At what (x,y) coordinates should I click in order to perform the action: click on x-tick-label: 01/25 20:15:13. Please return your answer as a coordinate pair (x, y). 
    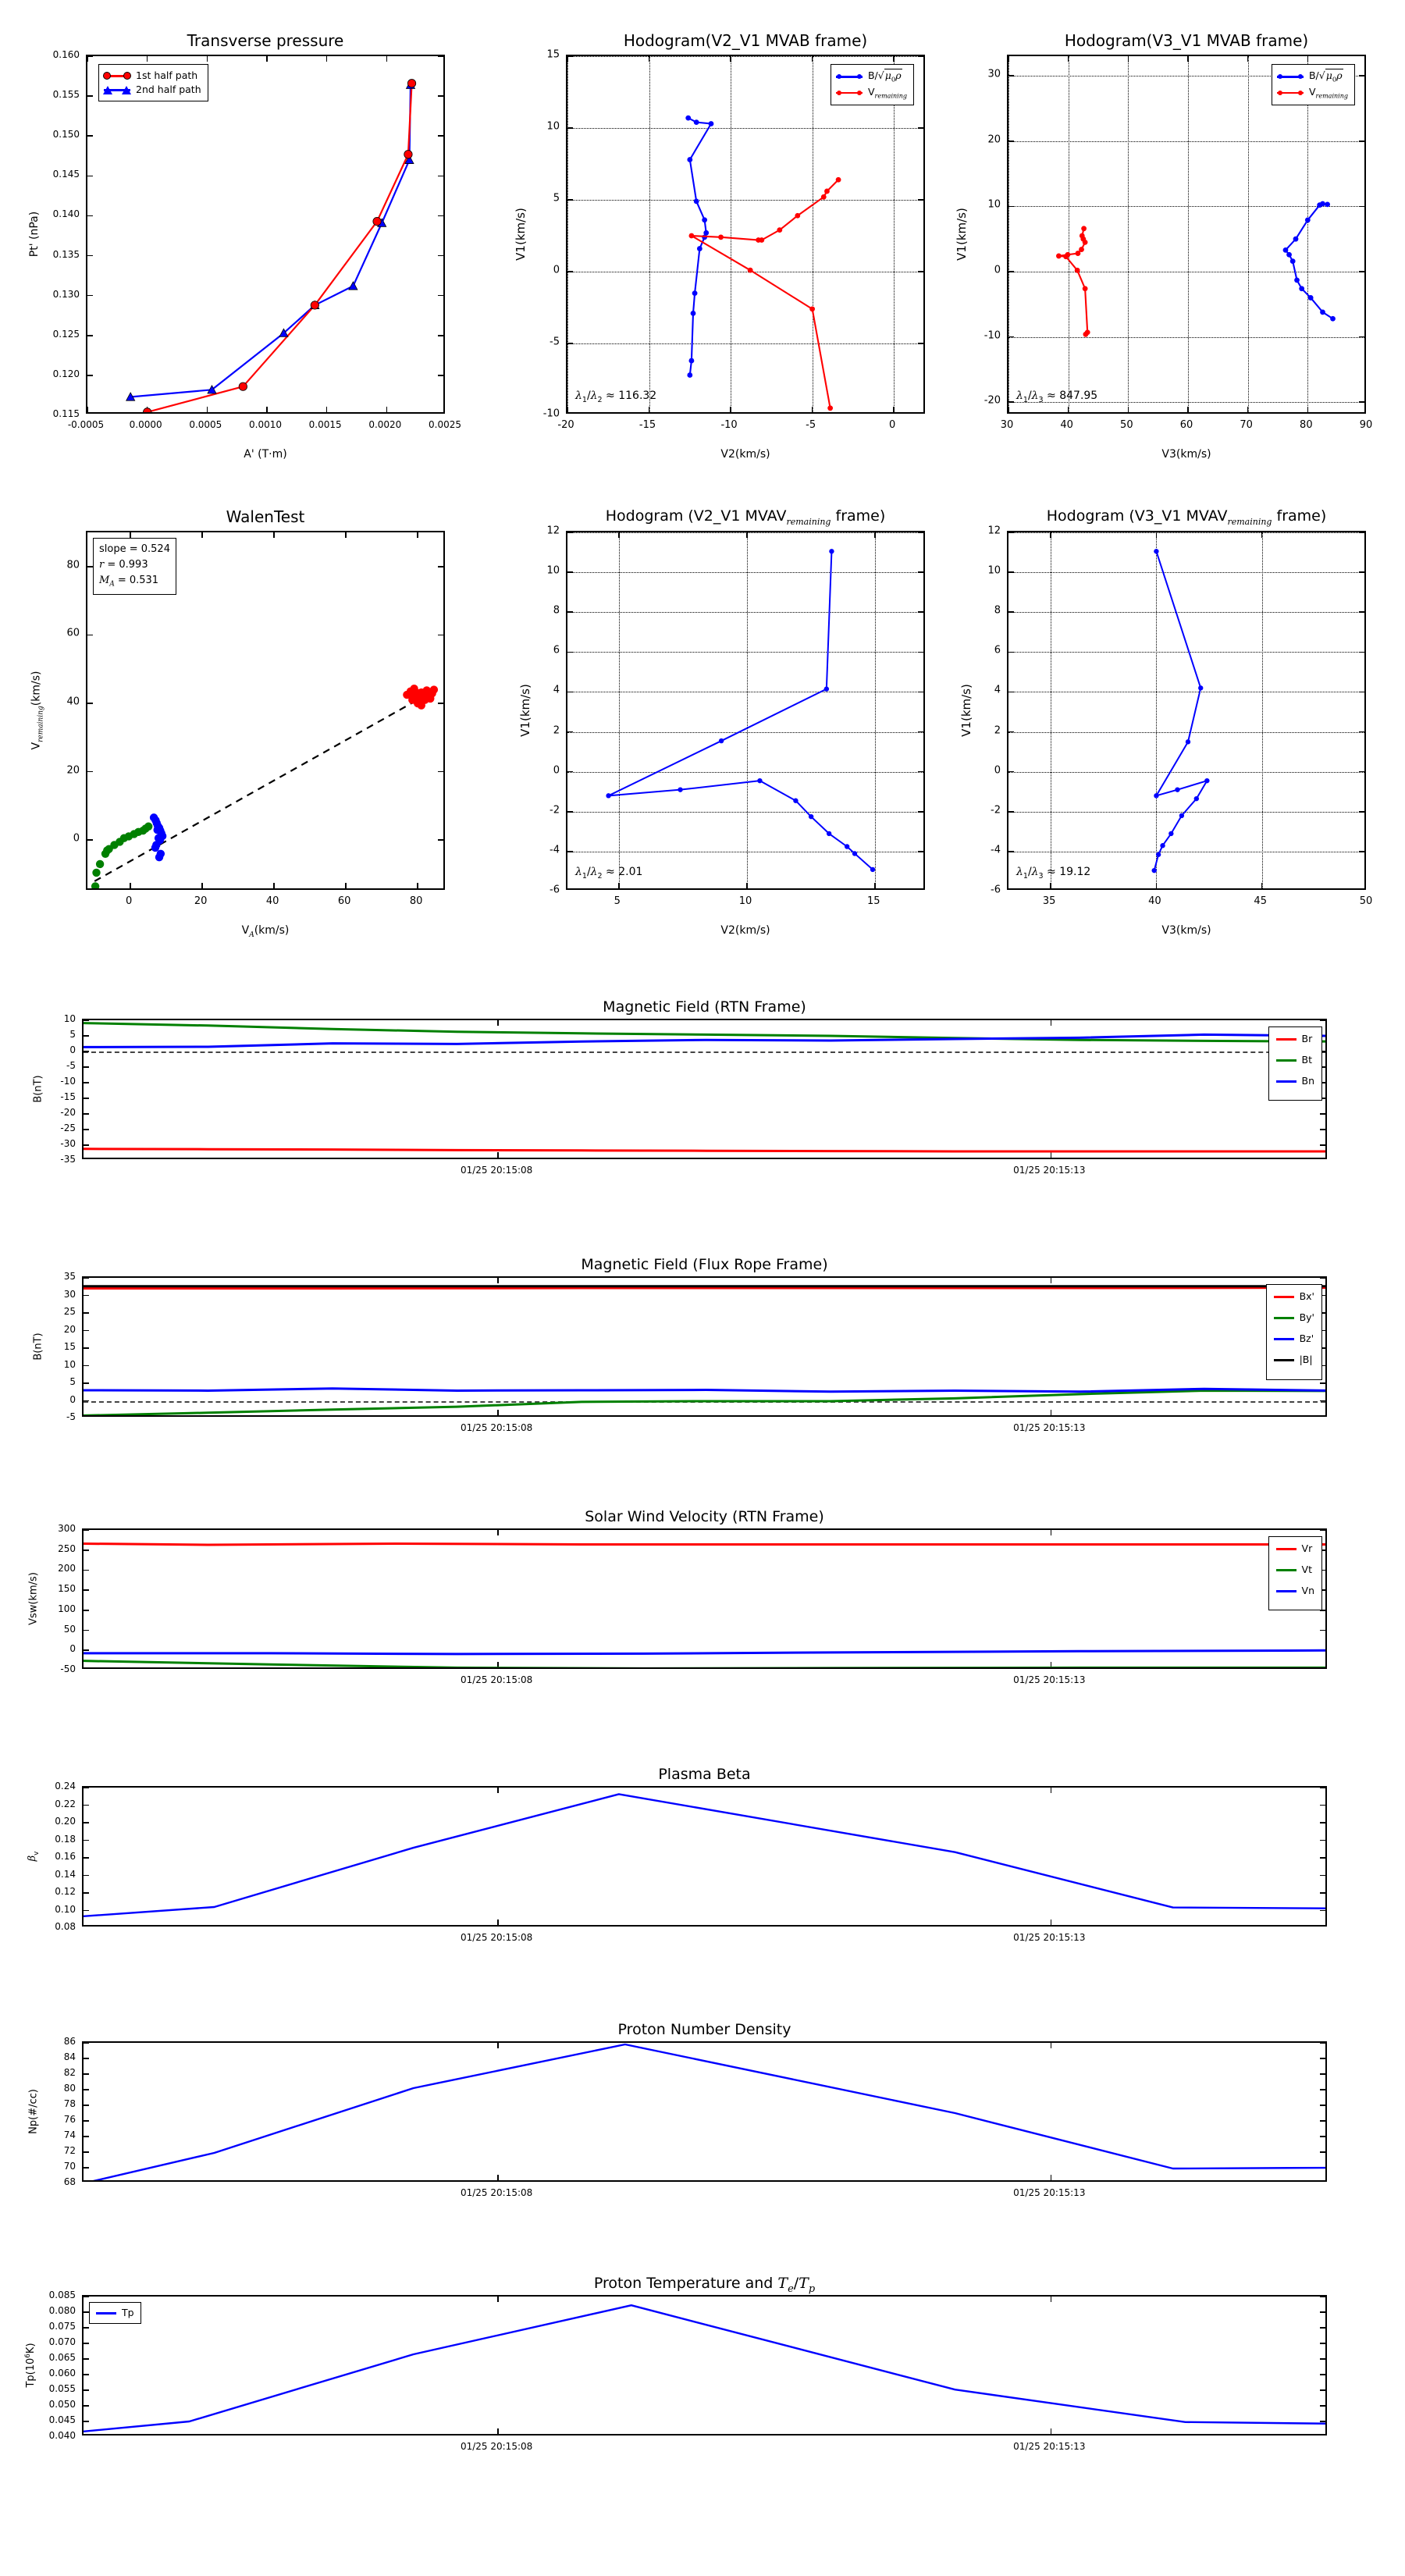
    Looking at the image, I should click on (1049, 2446).